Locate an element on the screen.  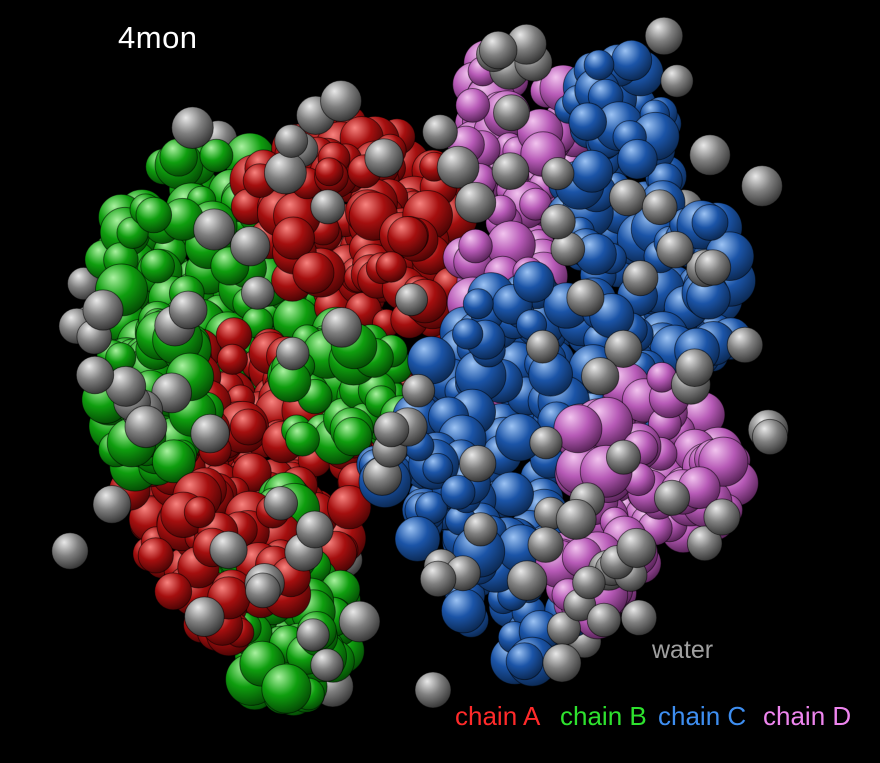
chain-c-spheres is located at coordinates (616, 166).